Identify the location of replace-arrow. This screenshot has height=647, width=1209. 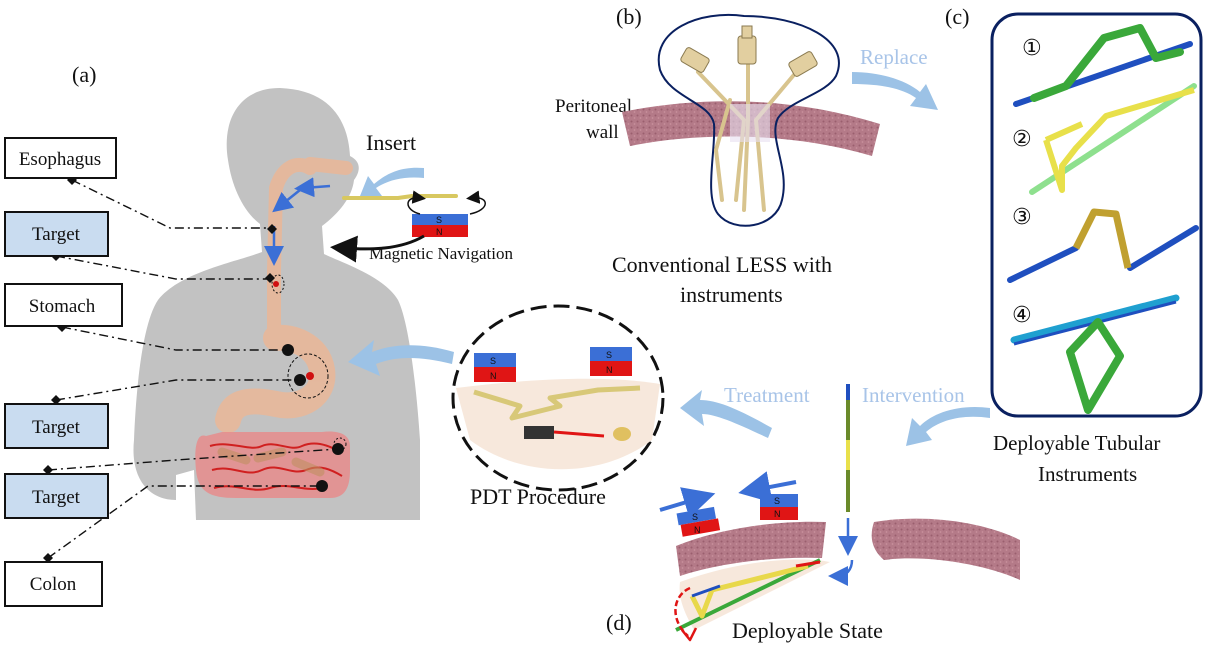
(895, 91).